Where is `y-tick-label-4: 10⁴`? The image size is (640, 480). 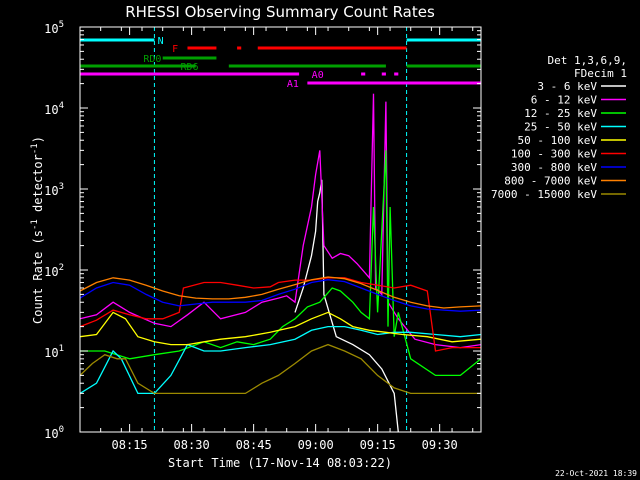
y-tick-label-4: 10⁴ is located at coordinates (54, 109).